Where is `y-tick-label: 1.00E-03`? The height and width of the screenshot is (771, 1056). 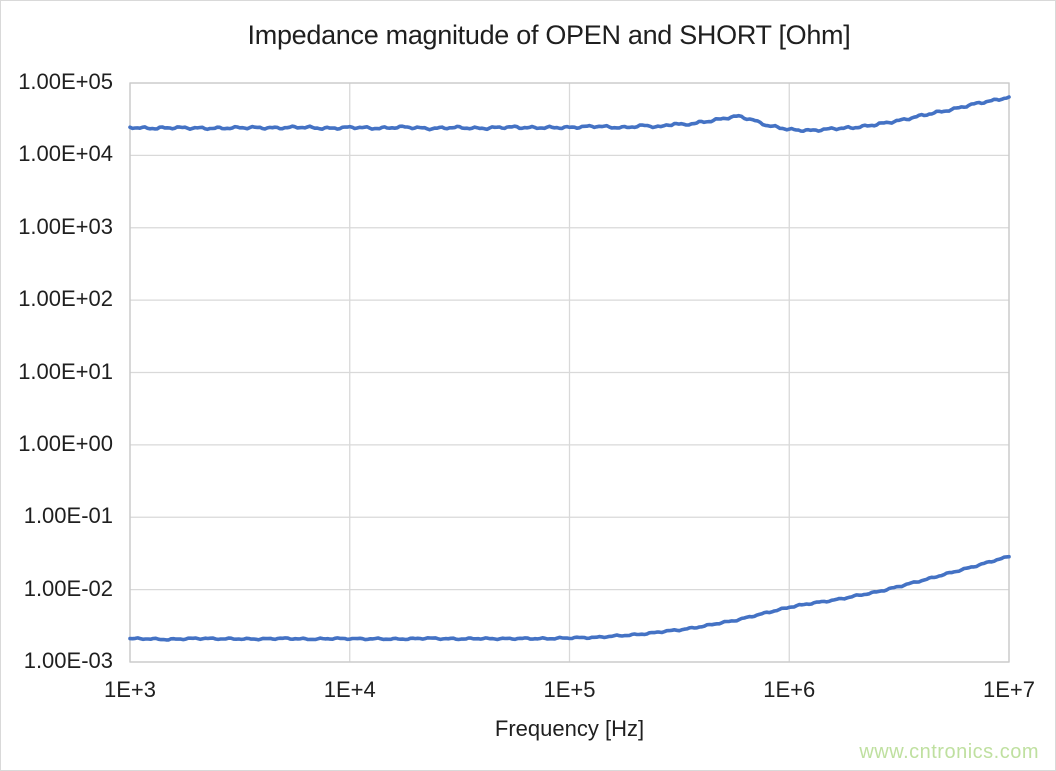
y-tick-label: 1.00E-03 is located at coordinates (68, 660).